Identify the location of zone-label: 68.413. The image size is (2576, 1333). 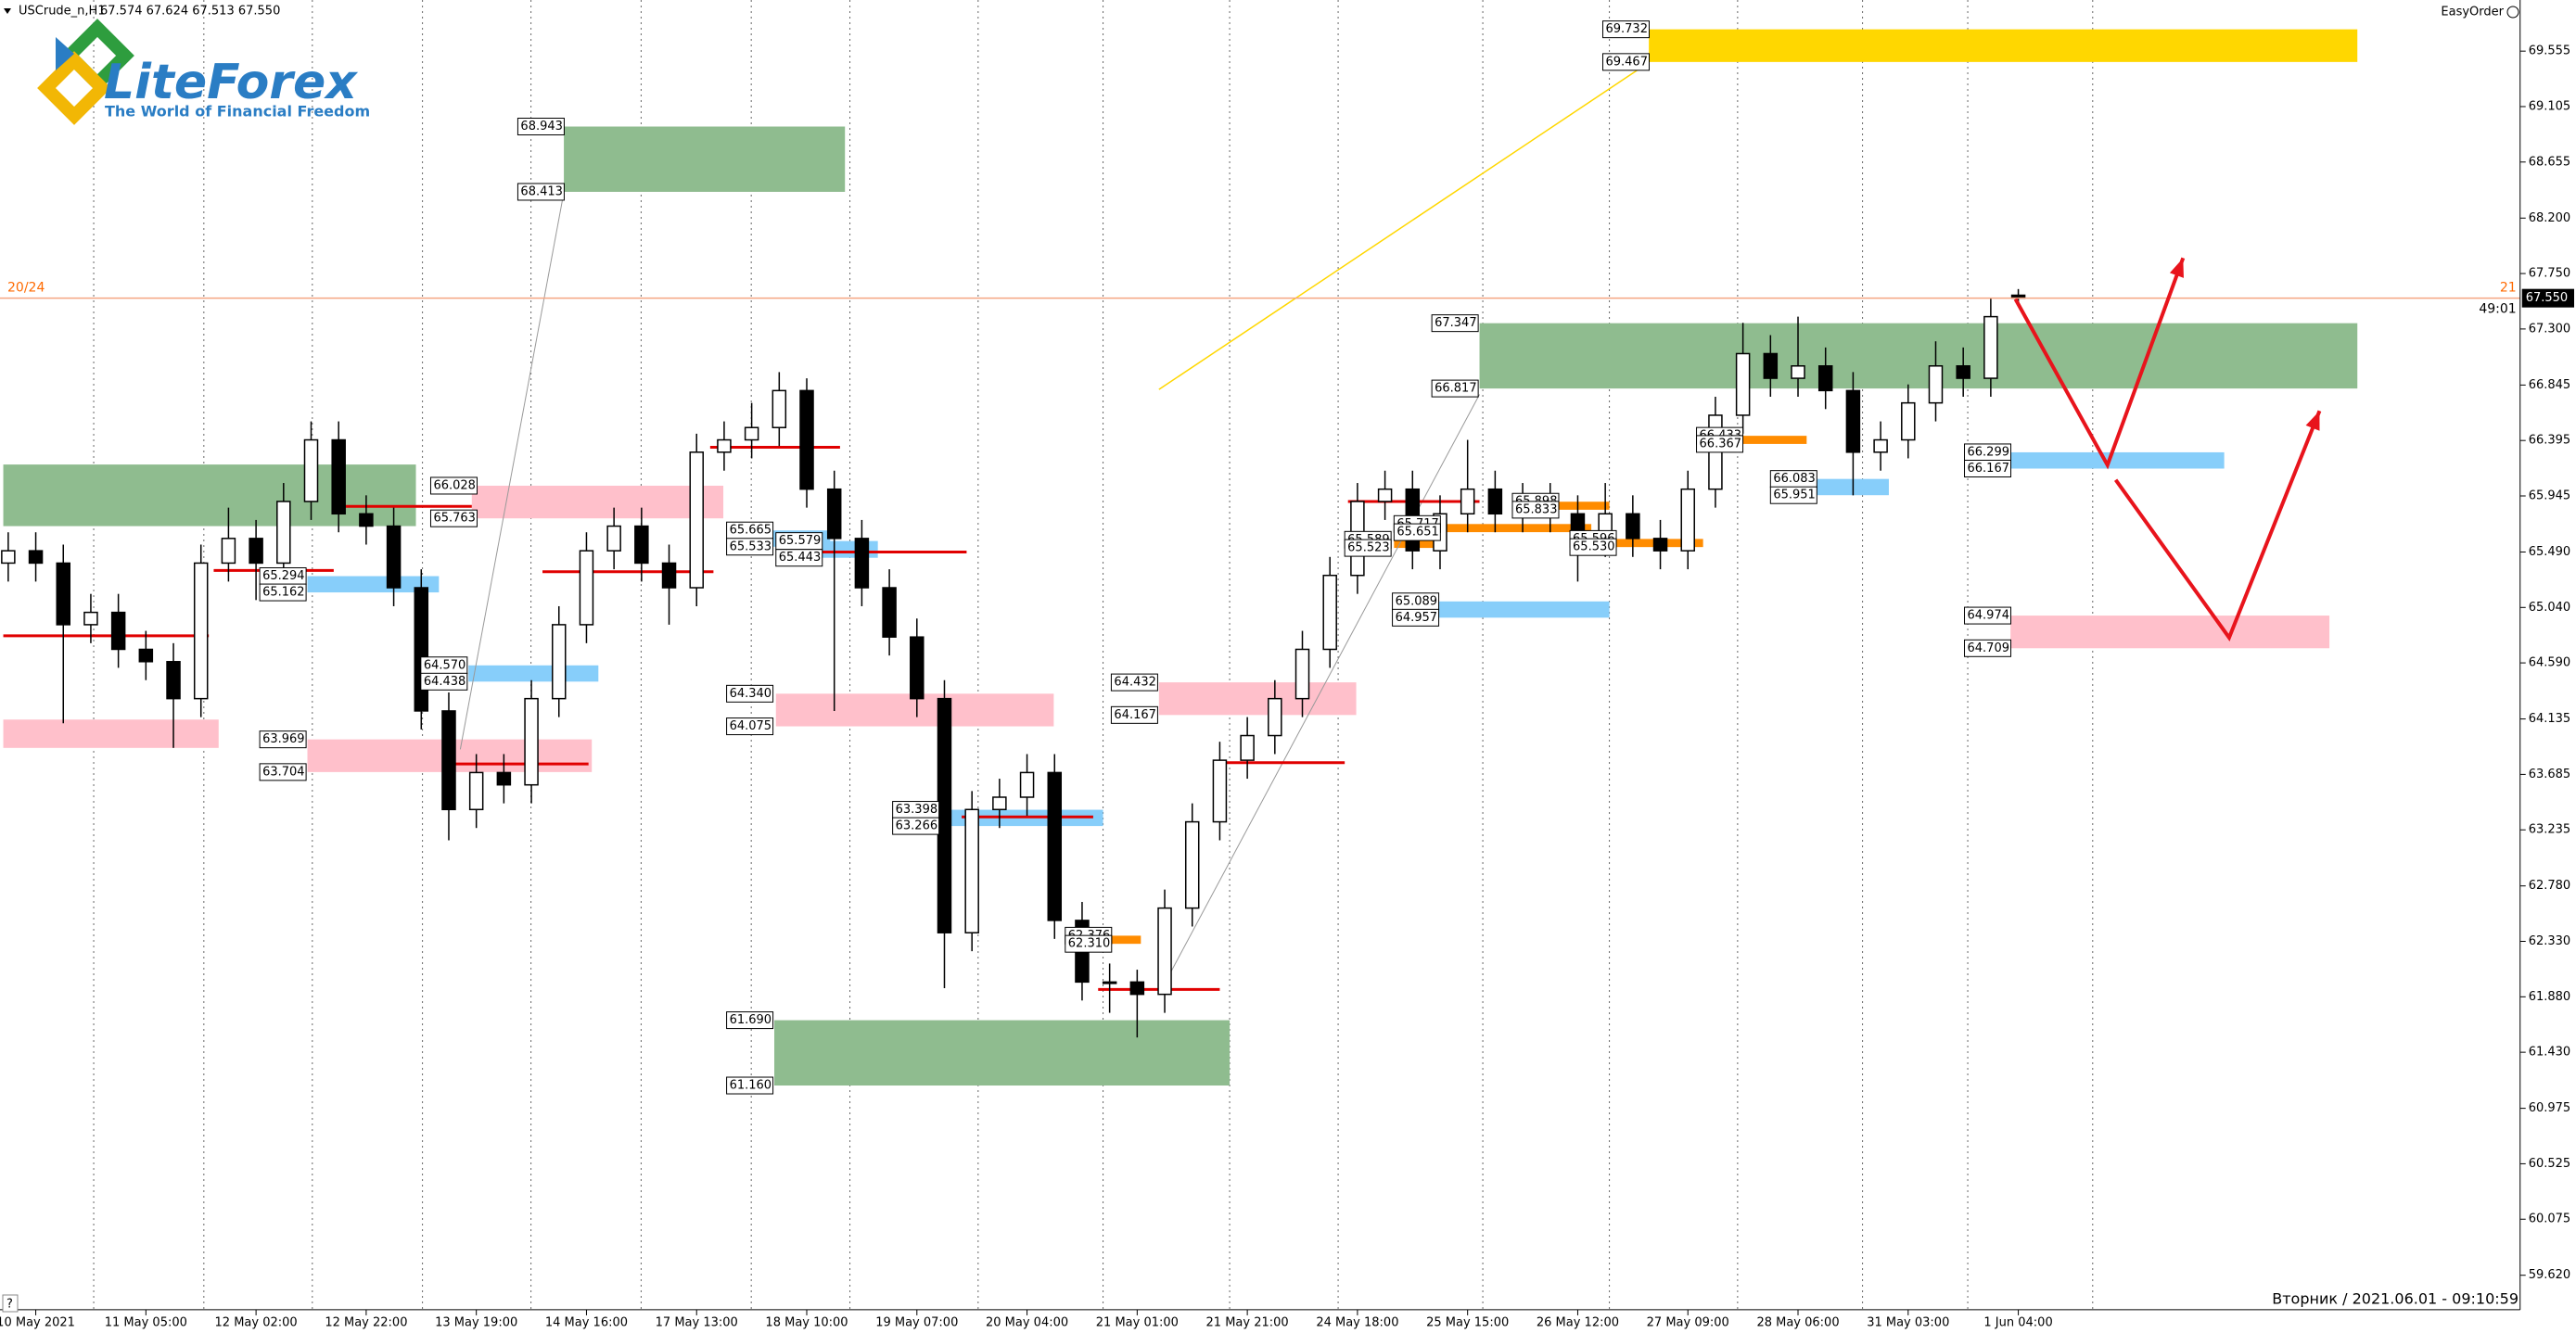
(541, 191).